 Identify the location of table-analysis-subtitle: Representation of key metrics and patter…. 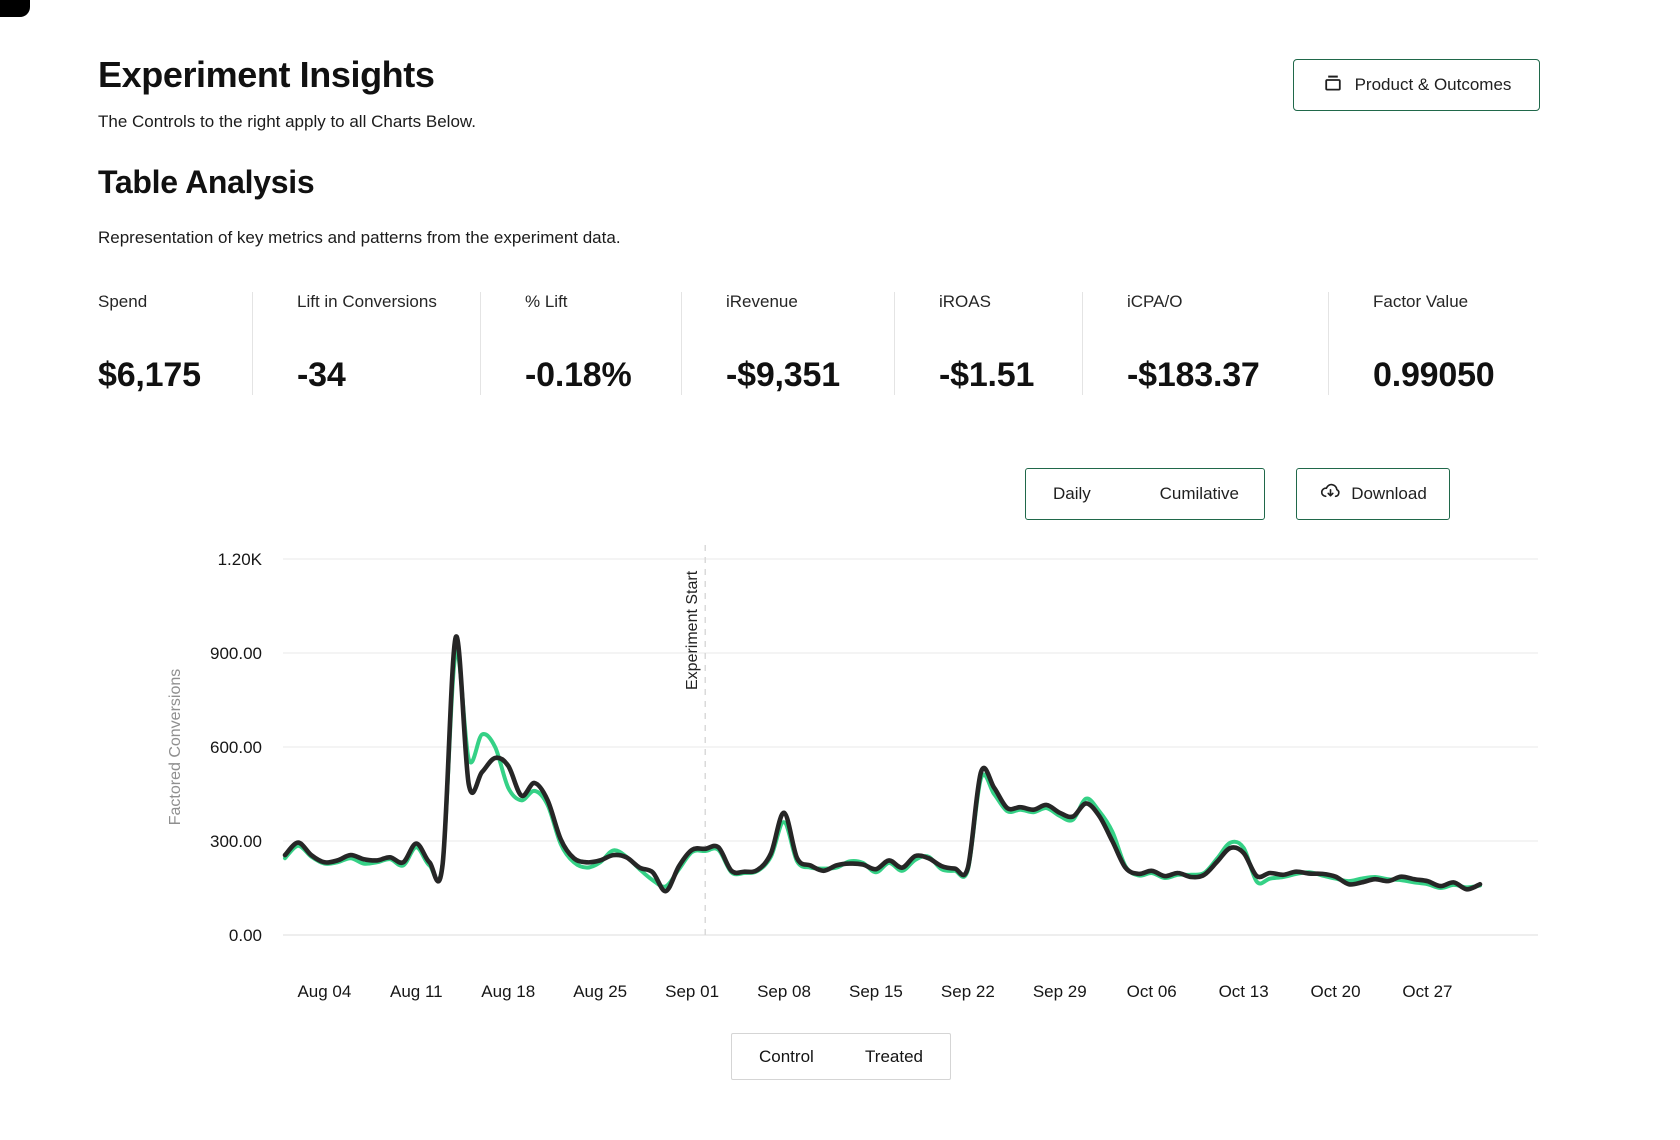
(359, 237).